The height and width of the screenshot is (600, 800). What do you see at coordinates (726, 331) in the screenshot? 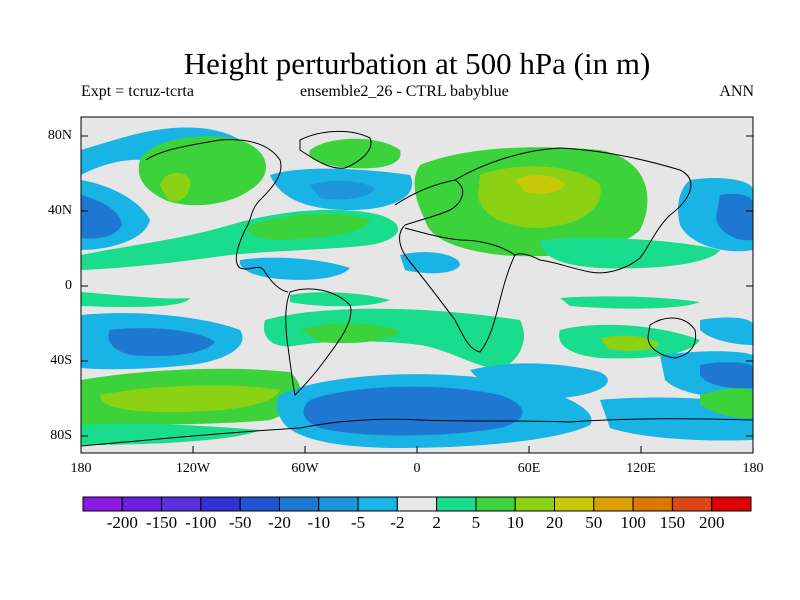
I see `contour-southeast-pacific` at bounding box center [726, 331].